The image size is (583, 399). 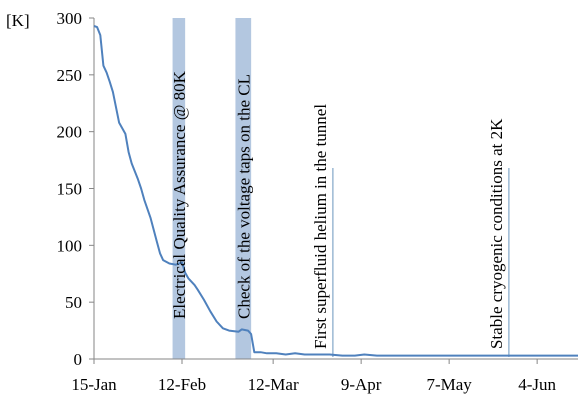 I want to click on y-tick-label-3: 150, so click(x=70, y=189).